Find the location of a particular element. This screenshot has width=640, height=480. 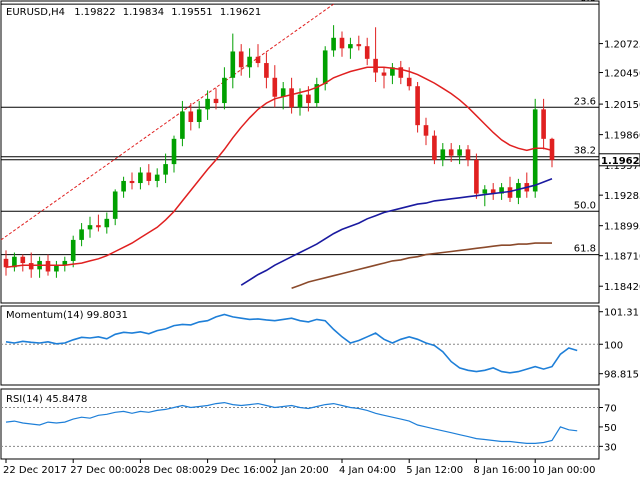

ohlc-close: 1.19621 is located at coordinates (240, 12).